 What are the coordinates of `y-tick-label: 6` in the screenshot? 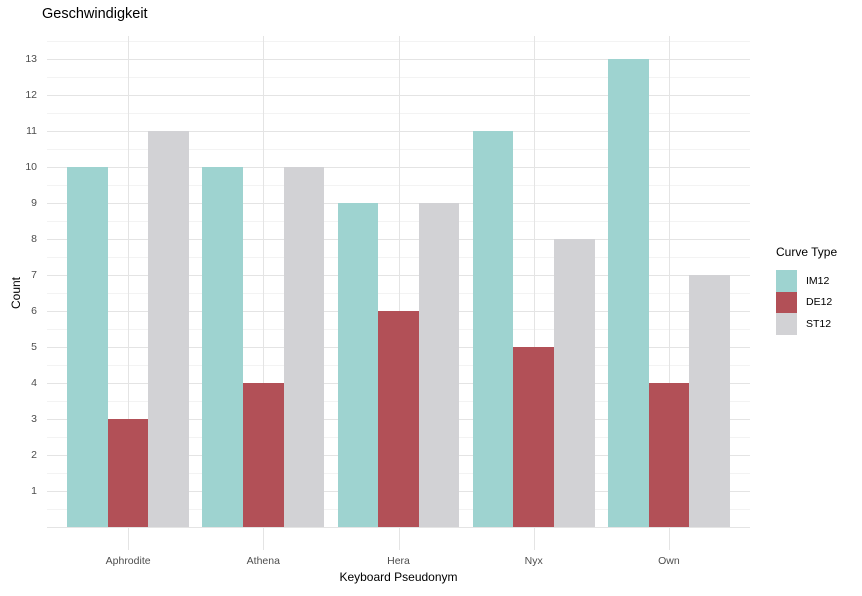 It's located at (34, 310).